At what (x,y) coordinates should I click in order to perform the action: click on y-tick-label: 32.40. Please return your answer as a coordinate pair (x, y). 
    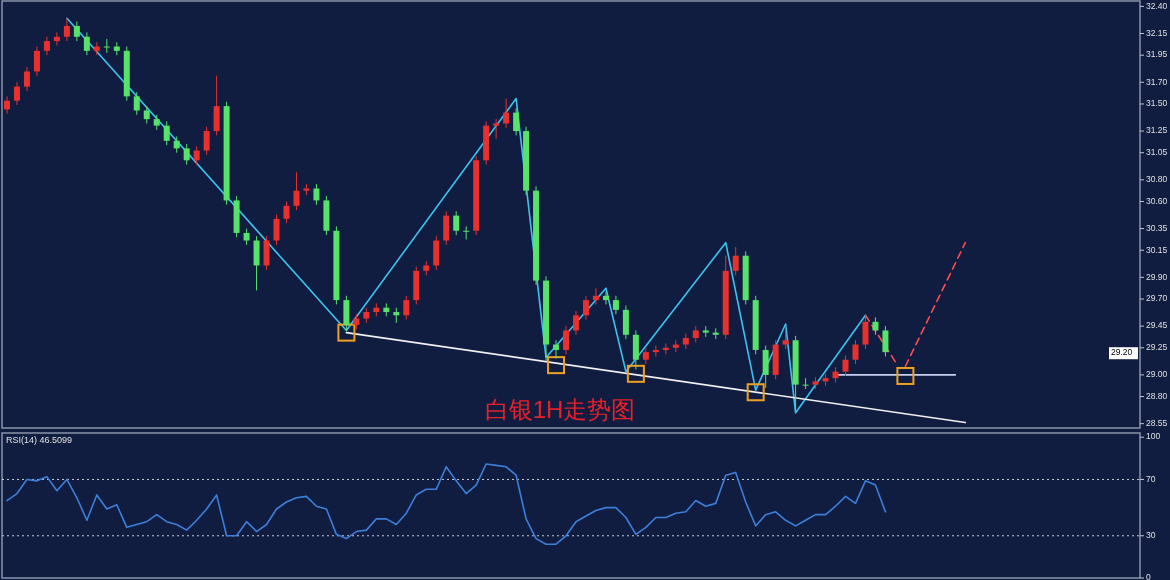
    Looking at the image, I should click on (1157, 5).